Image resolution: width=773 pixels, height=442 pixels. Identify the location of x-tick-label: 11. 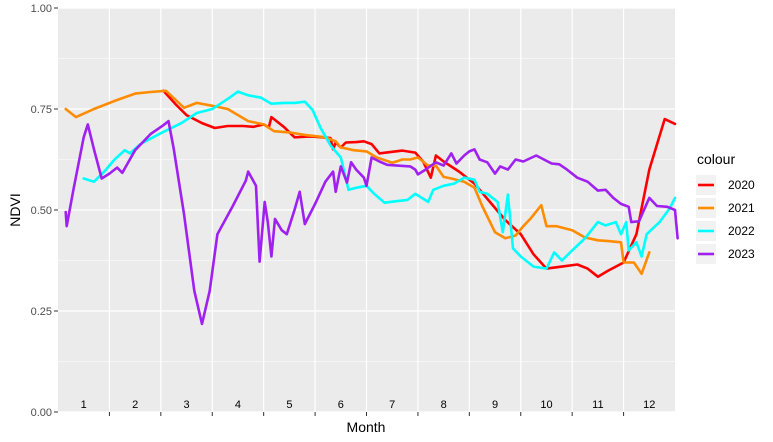
(597, 405).